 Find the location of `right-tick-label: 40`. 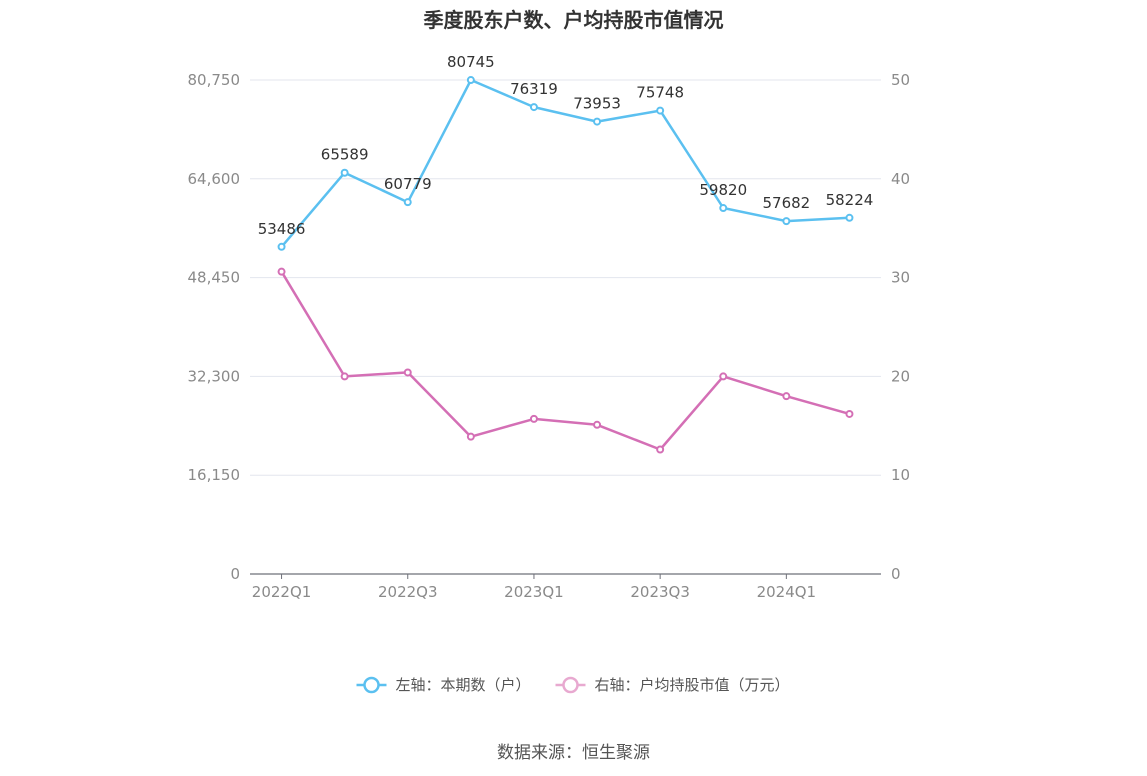

right-tick-label: 40 is located at coordinates (900, 179).